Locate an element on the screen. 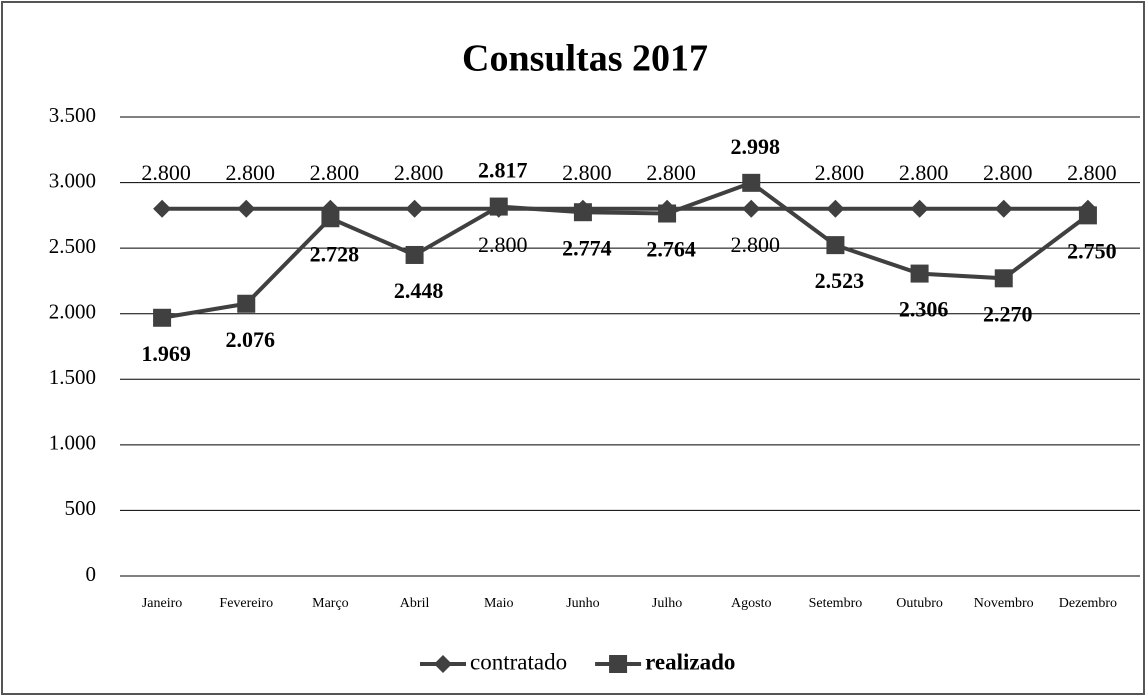 Image resolution: width=1148 pixels, height=697 pixels. legend-label: contratado is located at coordinates (518, 661).